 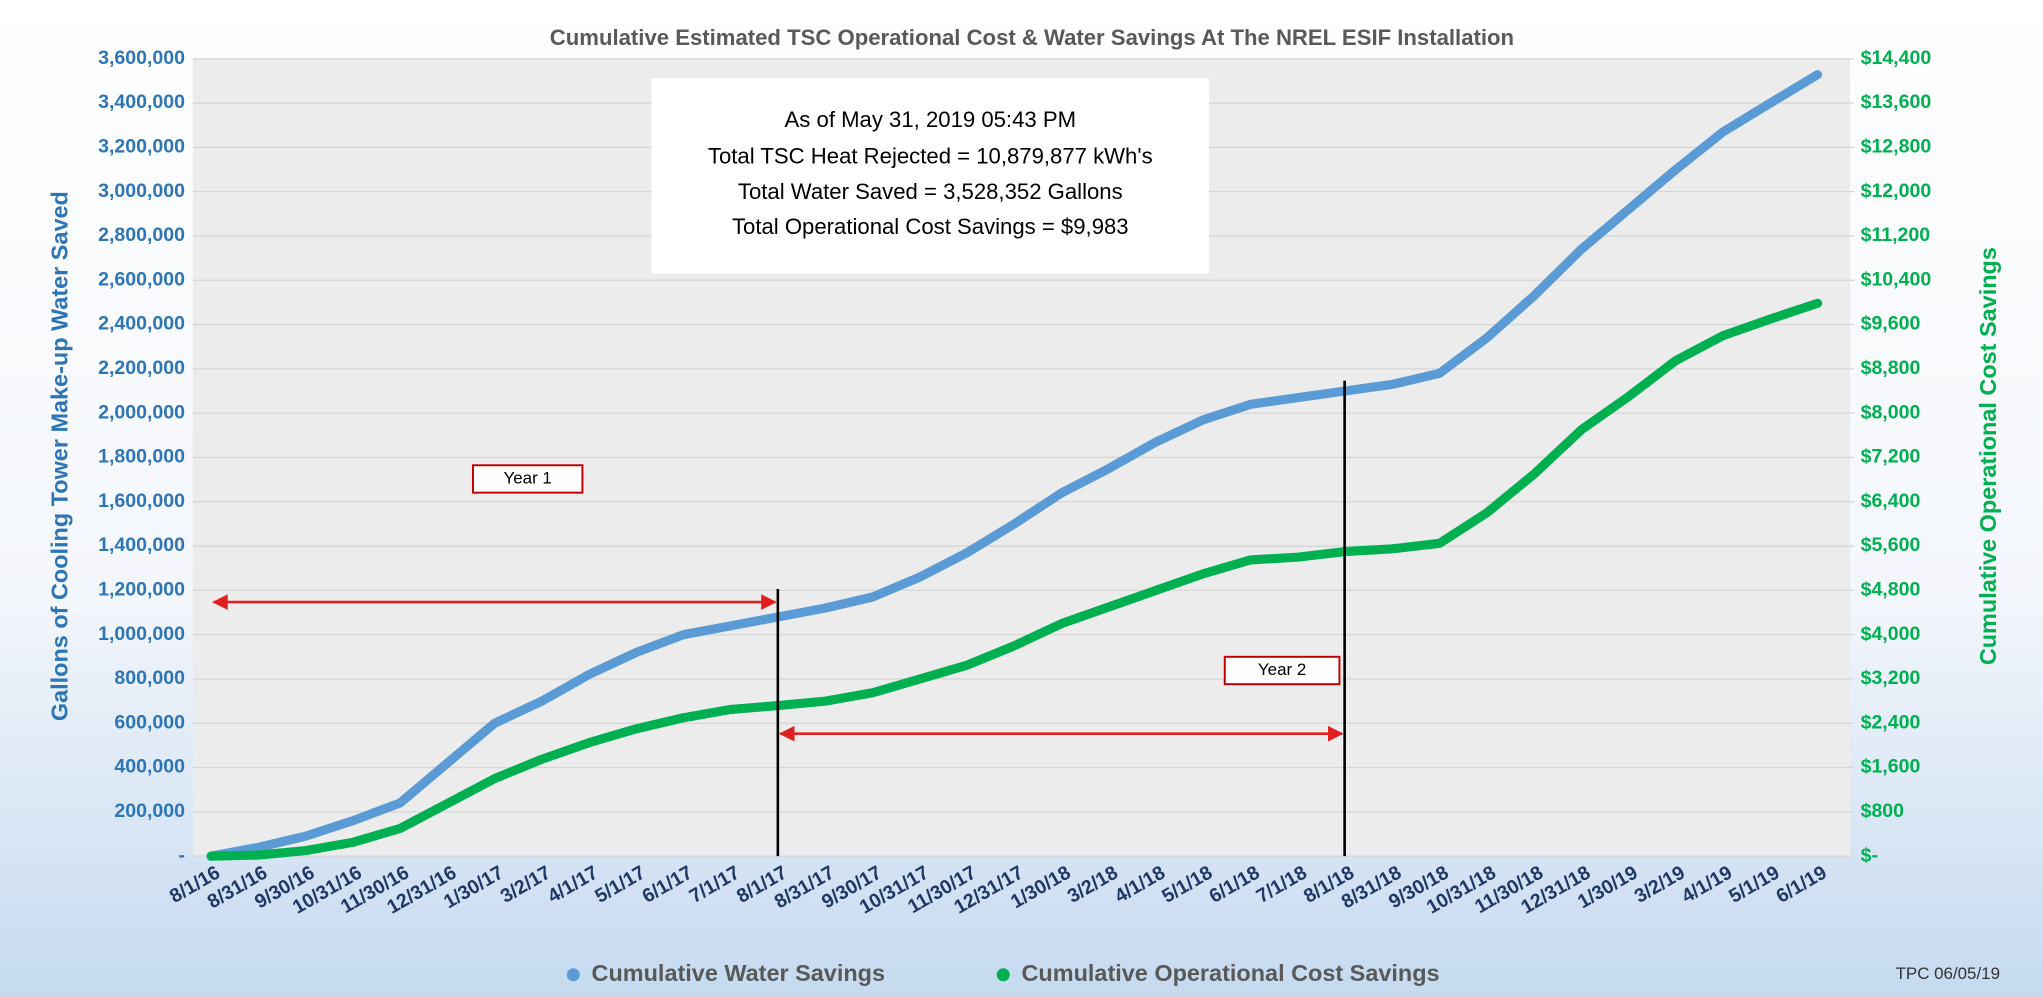 What do you see at coordinates (1891, 457) in the screenshot?
I see `y2-tick-label: $7,200` at bounding box center [1891, 457].